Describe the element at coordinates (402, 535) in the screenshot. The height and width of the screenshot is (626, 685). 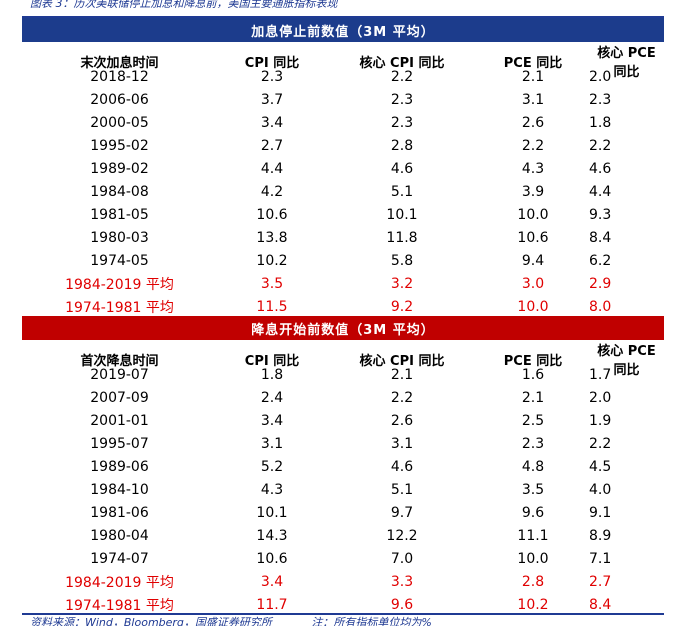
I see `table-cell: 12.2` at that location.